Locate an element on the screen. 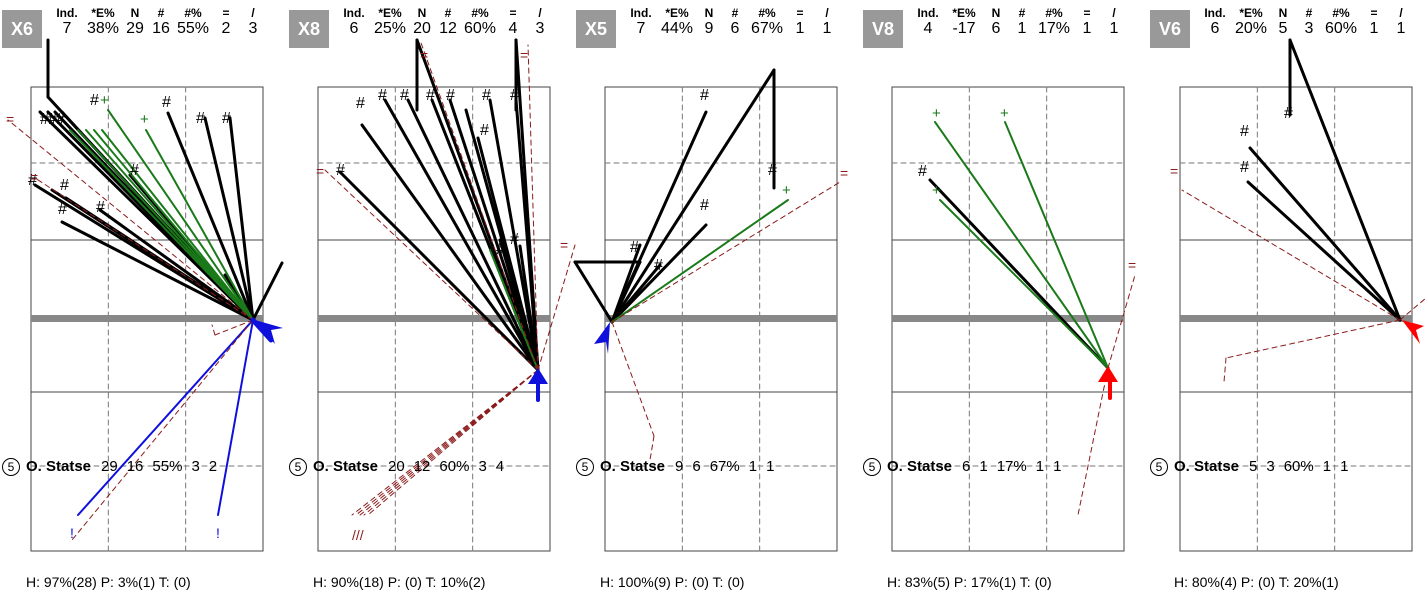  player-stat-kp: 17% is located at coordinates (1011, 466).